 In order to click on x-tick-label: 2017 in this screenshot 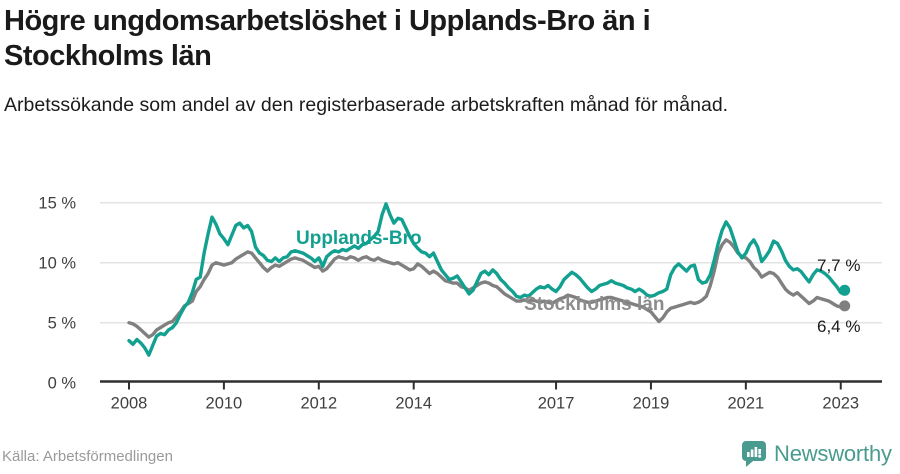, I will do `click(556, 404)`.